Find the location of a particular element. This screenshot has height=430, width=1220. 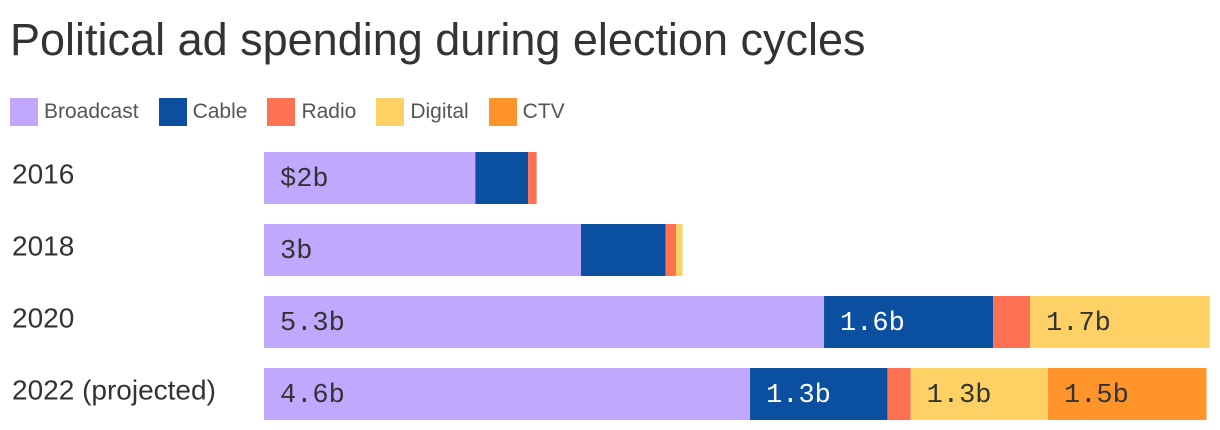

data-label-broadcast-2018: 3b is located at coordinates (296, 252).